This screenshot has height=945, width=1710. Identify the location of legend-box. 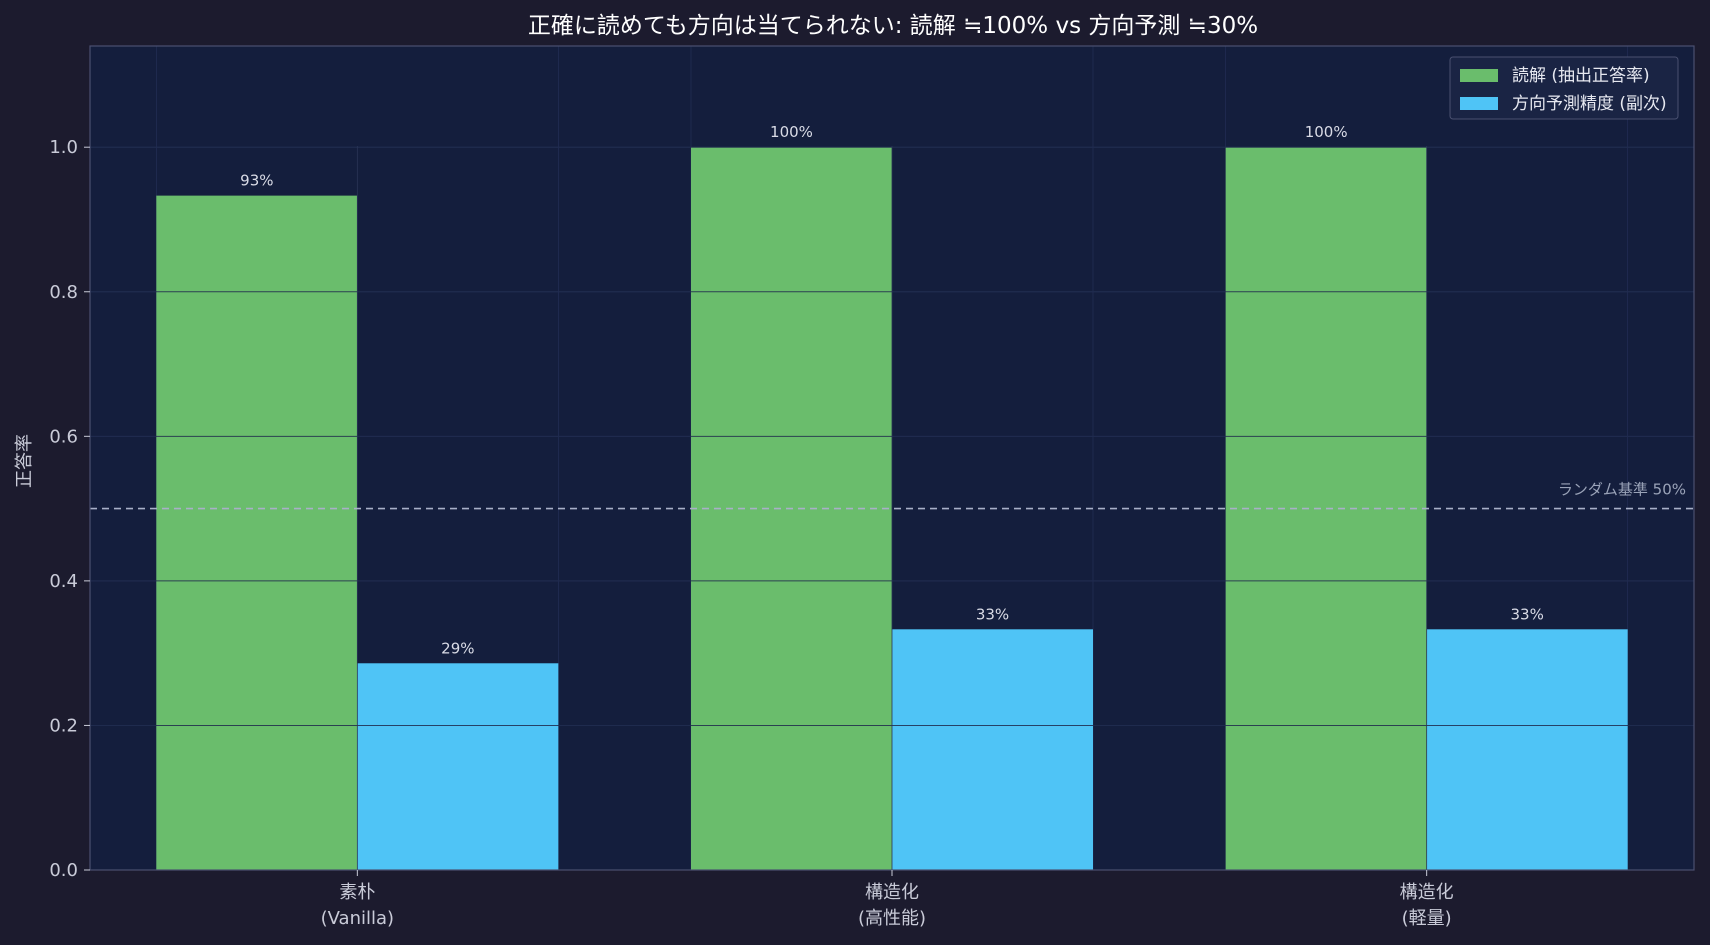
(1564, 88).